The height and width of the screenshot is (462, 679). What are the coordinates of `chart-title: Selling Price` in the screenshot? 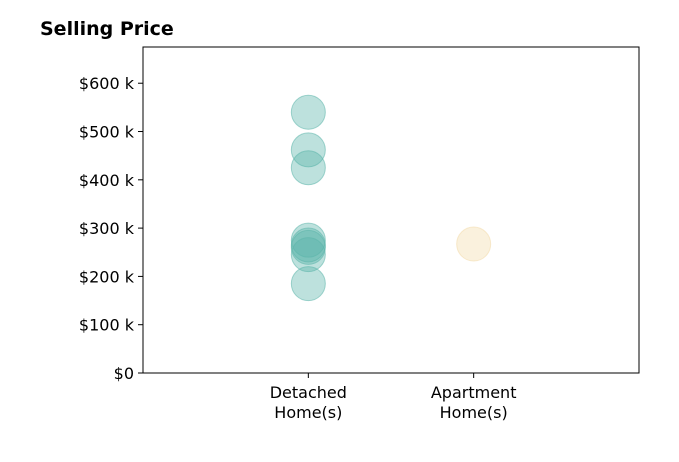 It's located at (107, 29).